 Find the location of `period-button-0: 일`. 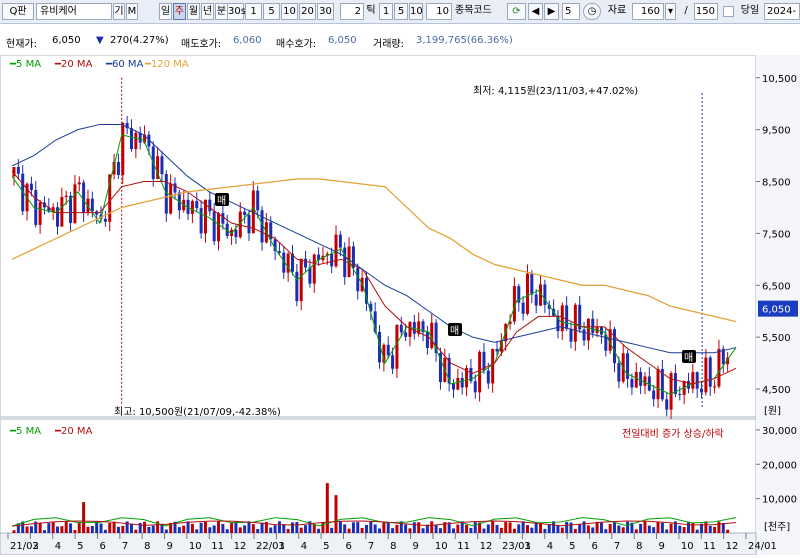

period-button-0: 일 is located at coordinates (165, 11).